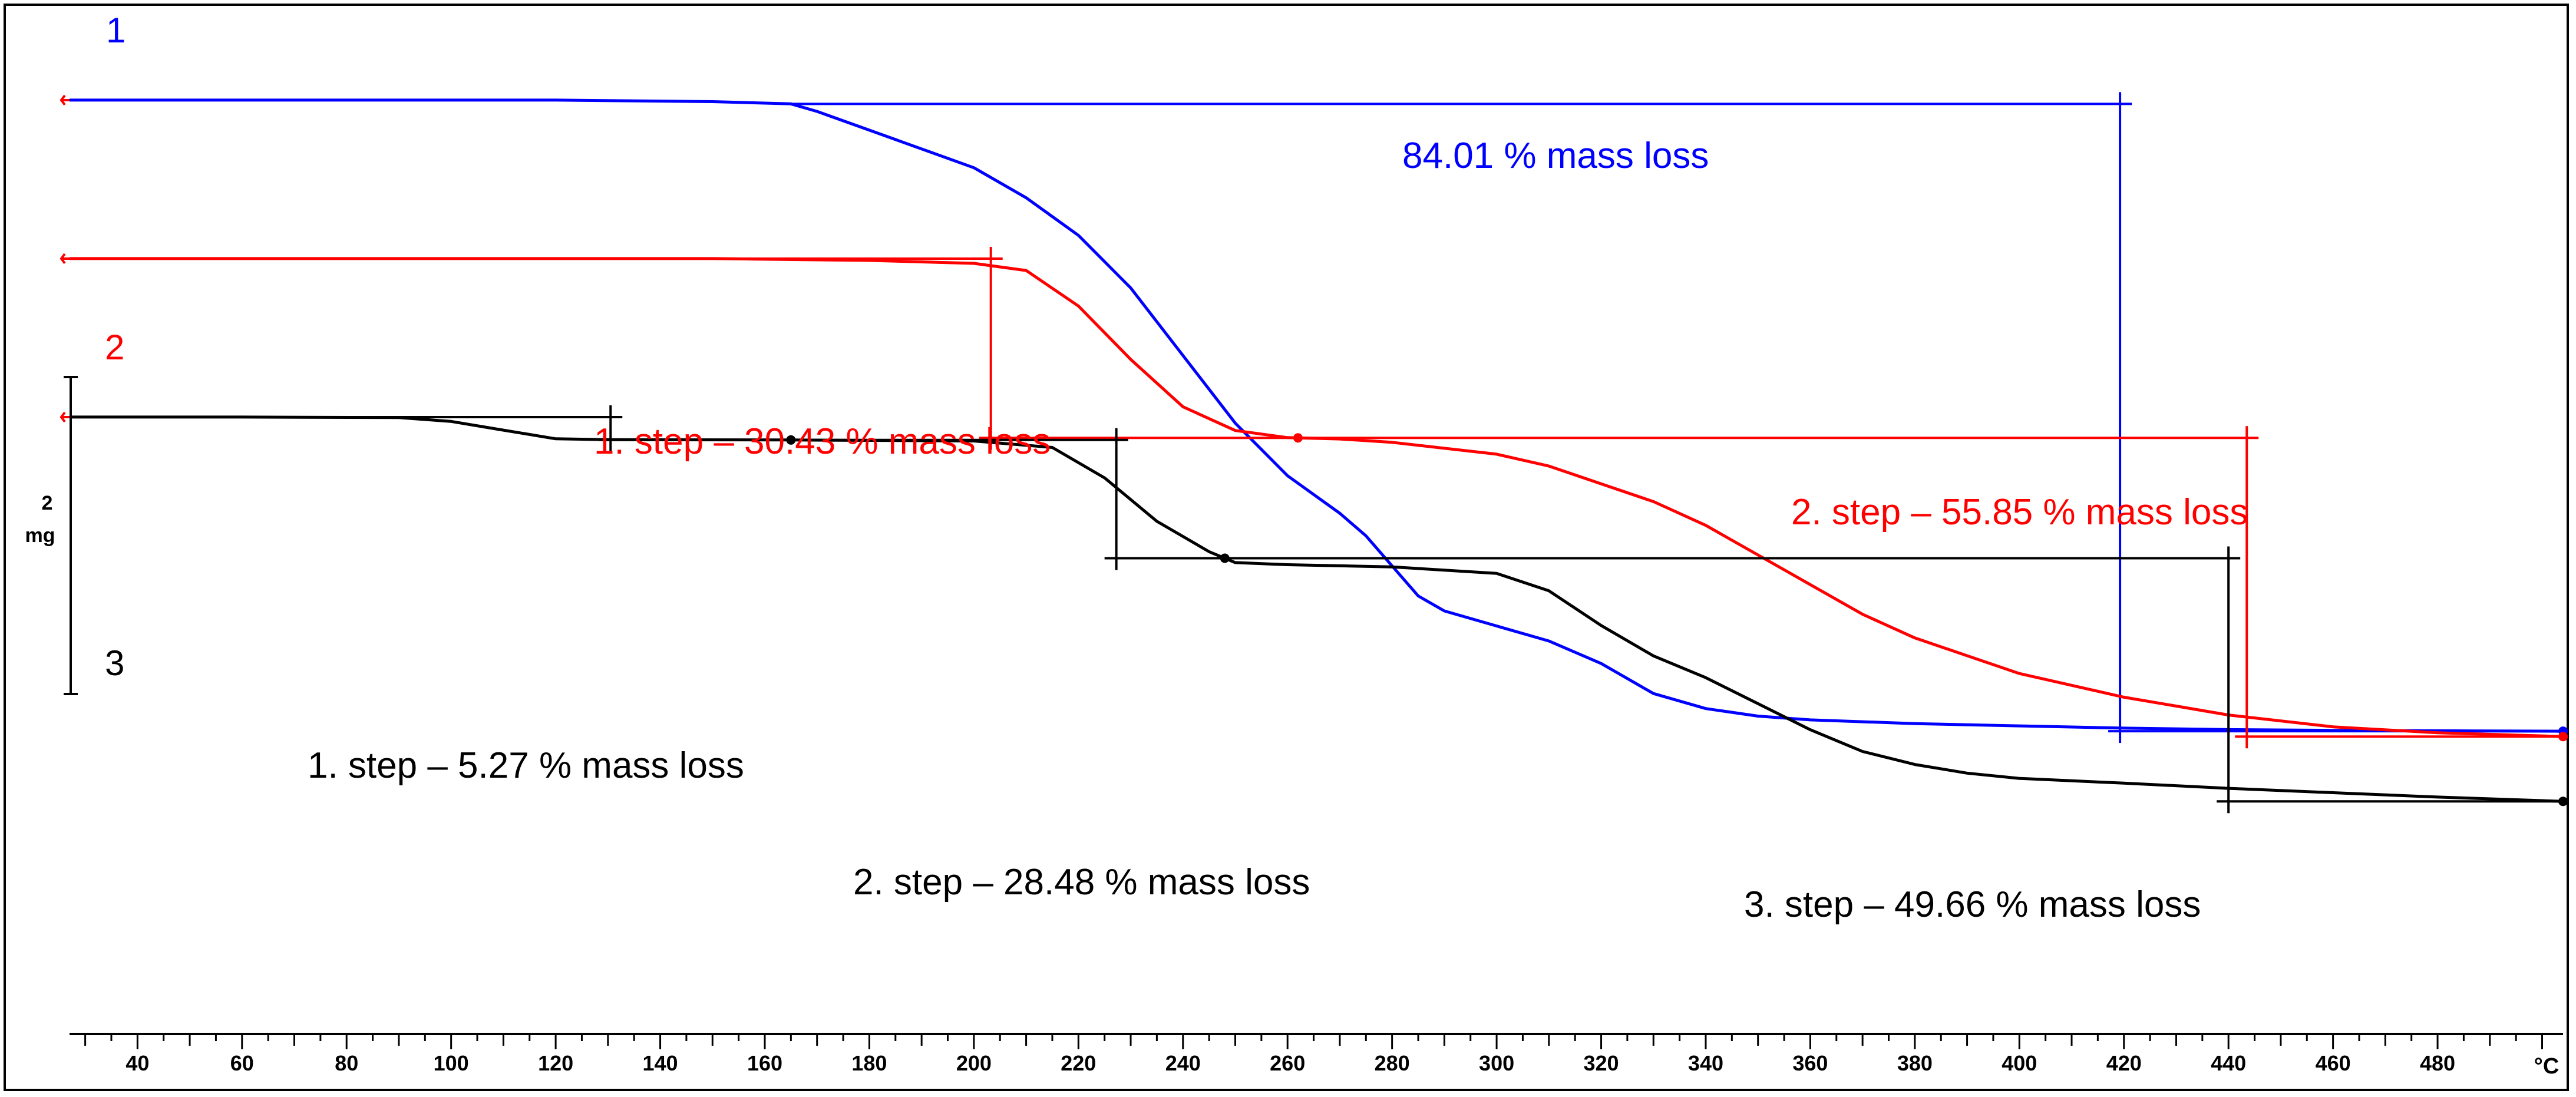  I want to click on x-tick-label: 280, so click(1392, 1063).